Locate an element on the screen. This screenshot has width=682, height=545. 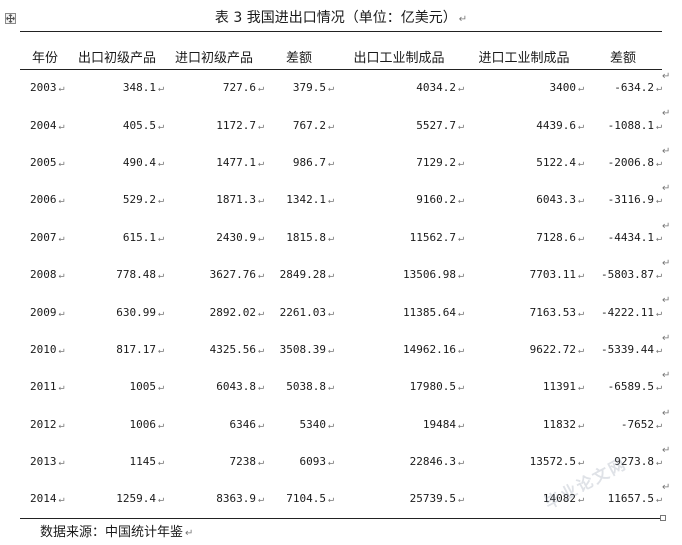
cell-value: 2430.9 is located at coordinates (236, 237).